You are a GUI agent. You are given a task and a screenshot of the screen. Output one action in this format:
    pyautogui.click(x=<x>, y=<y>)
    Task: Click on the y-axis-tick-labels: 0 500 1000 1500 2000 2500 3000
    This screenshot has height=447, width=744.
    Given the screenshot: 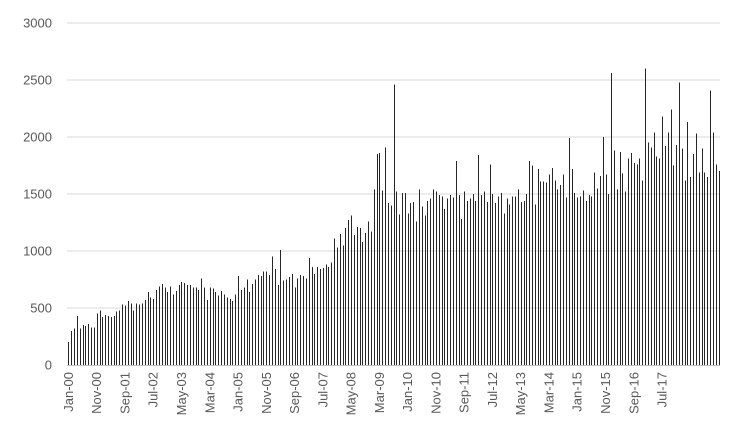 What is the action you would take?
    pyautogui.click(x=37, y=194)
    